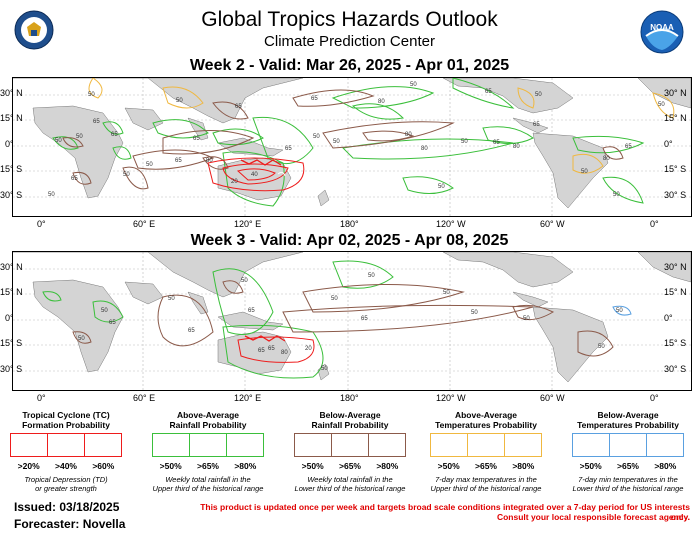  I want to click on noaa-logo: NOAA, so click(662, 32).